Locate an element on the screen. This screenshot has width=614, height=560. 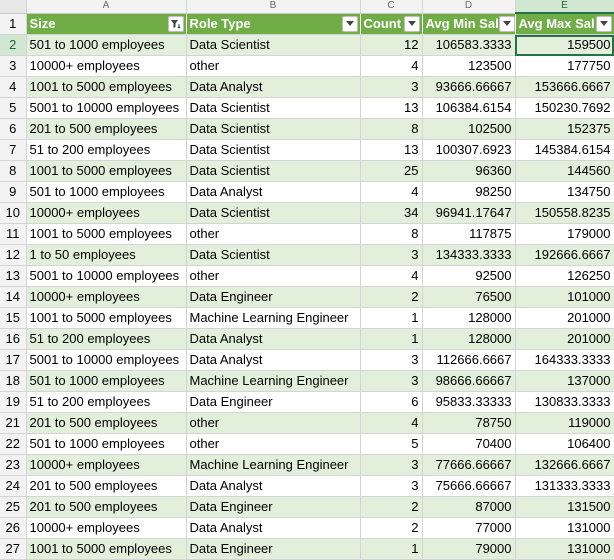
cell-avg-max-sal: 131333.3333 is located at coordinates (564, 486).